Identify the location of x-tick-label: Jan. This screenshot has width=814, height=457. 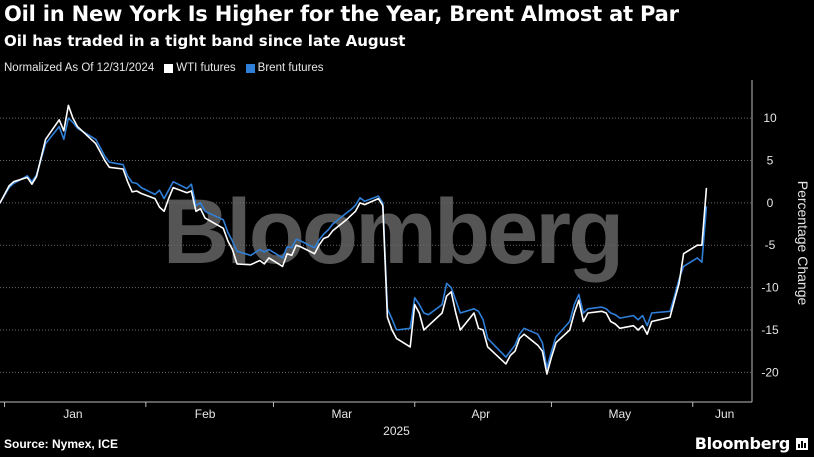
(72, 414).